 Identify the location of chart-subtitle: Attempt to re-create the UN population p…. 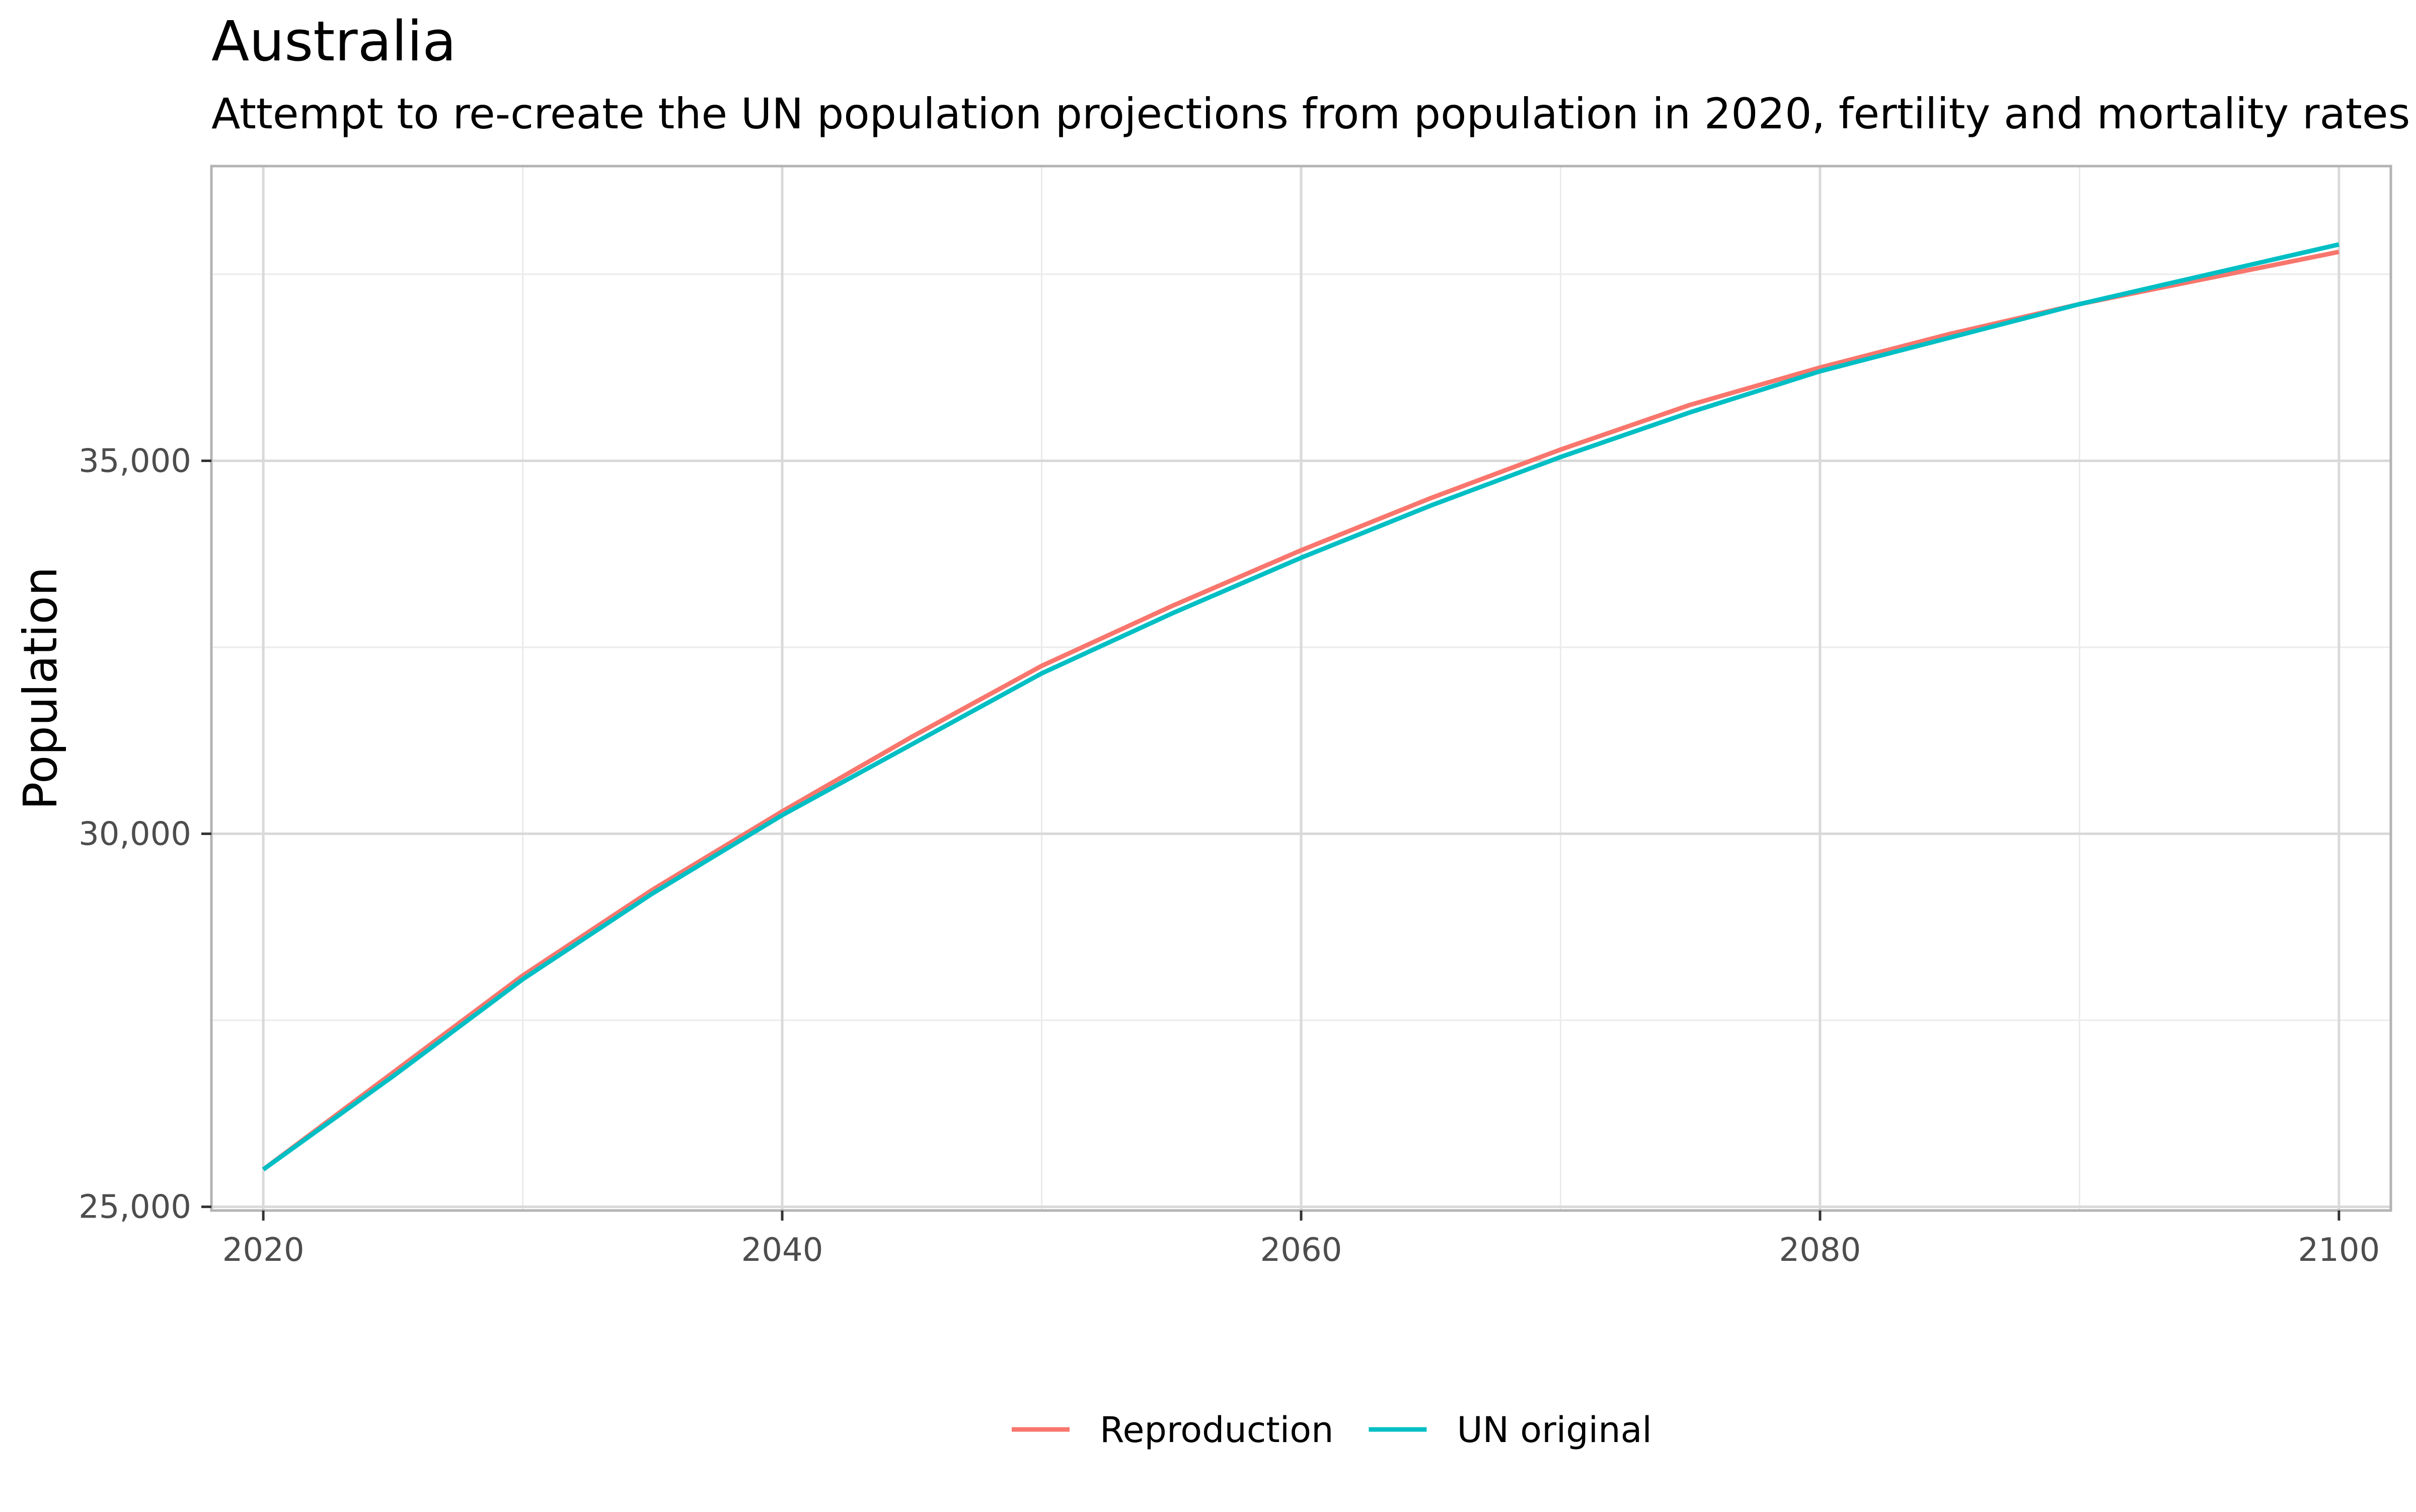
(1310, 113).